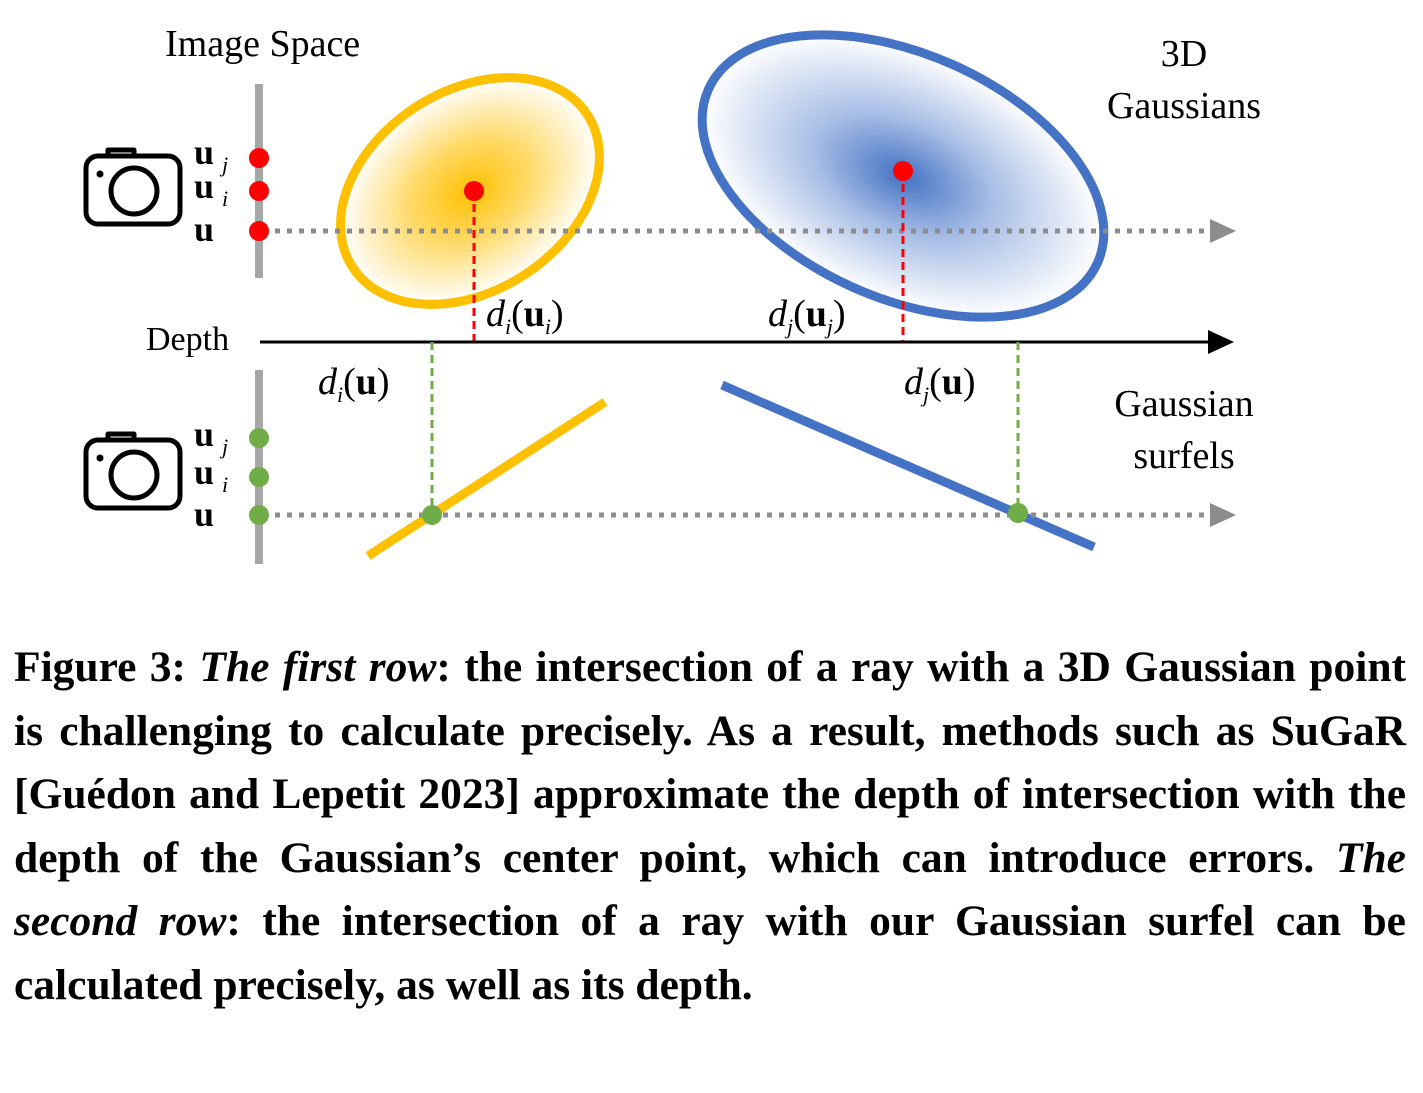 This screenshot has width=1423, height=1093. I want to click on depth-label-di-ui: di(ui), so click(525, 316).